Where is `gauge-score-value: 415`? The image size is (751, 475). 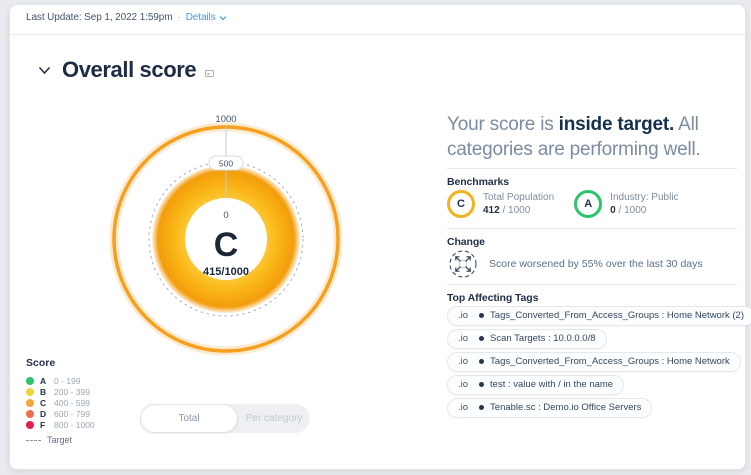
gauge-score-value: 415 is located at coordinates (212, 272).